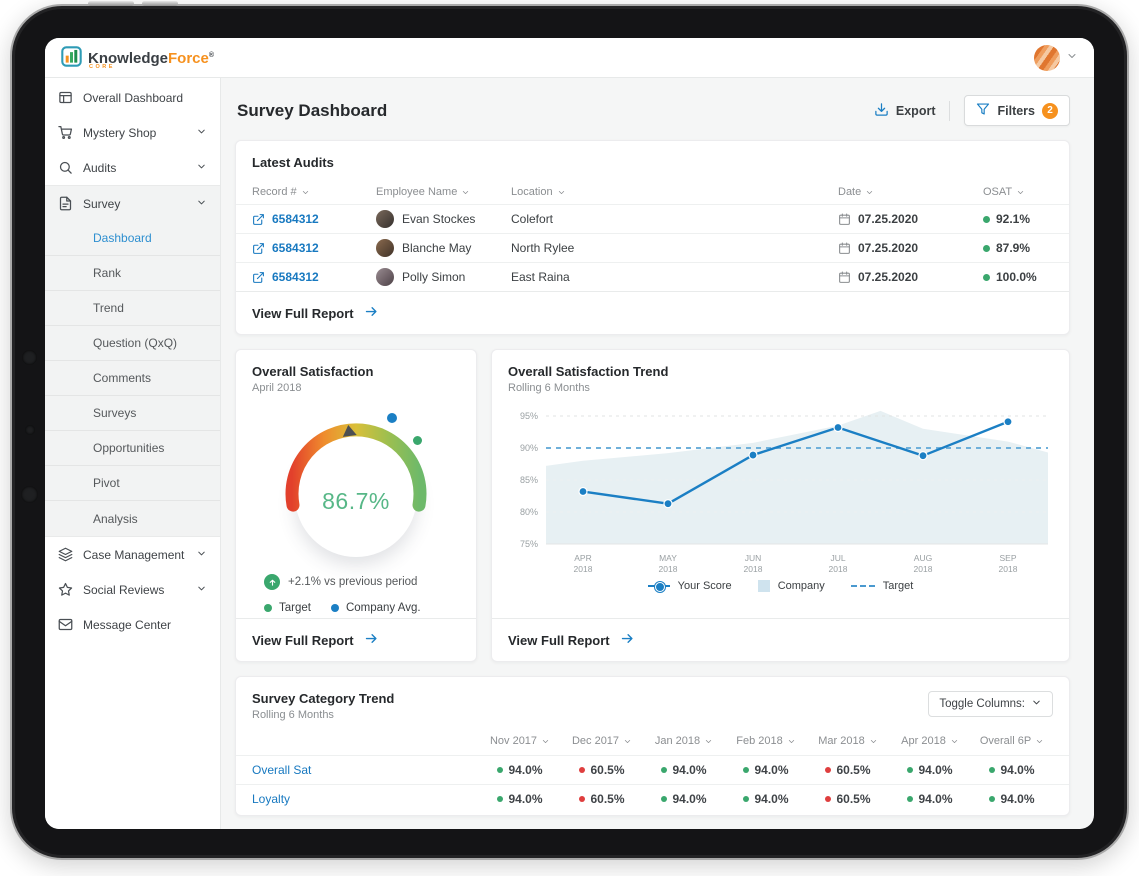  Describe the element at coordinates (1017, 110) in the screenshot. I see `filters-button: Filters 2` at that location.